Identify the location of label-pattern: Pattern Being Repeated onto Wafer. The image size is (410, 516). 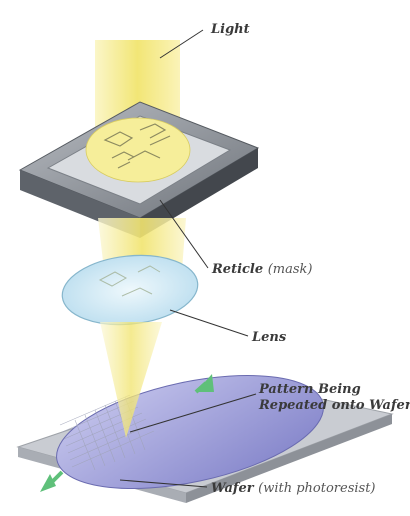
(334, 398).